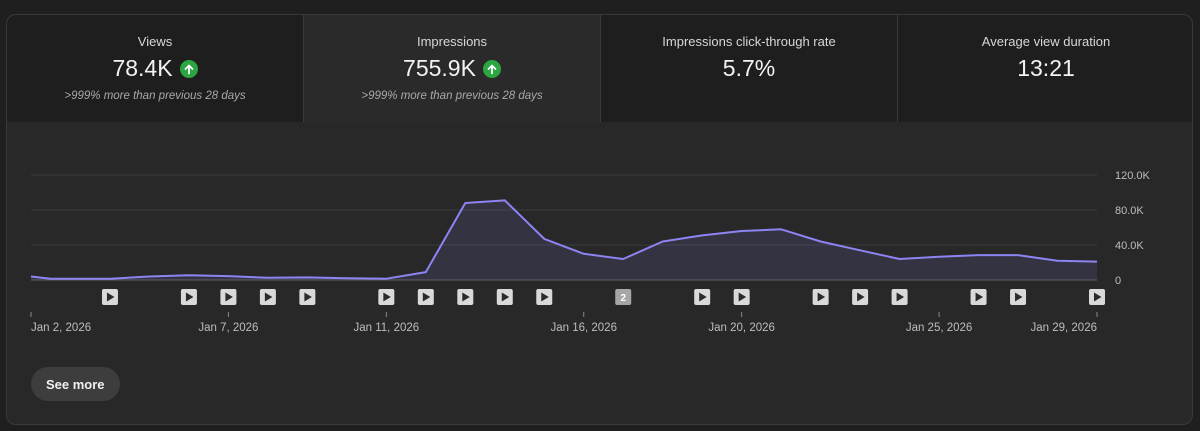 The image size is (1200, 431). I want to click on video-count-marker: 2, so click(623, 297).